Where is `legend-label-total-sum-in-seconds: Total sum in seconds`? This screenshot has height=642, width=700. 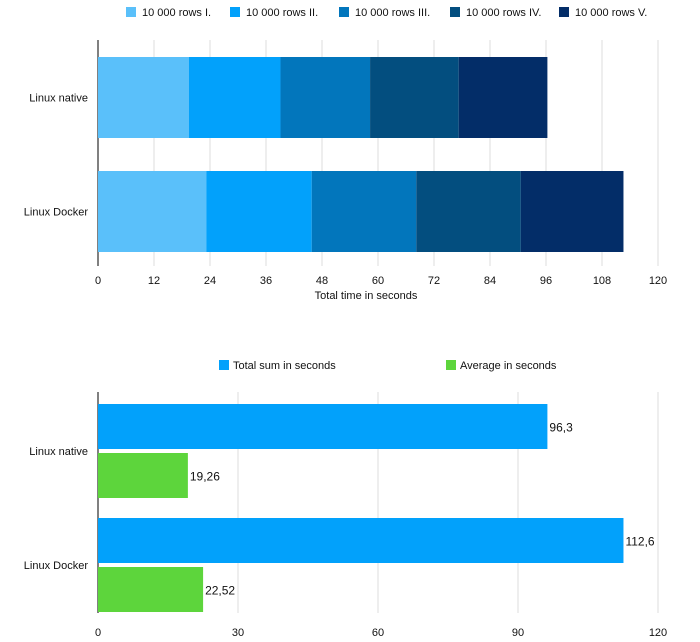
legend-label-total-sum-in-seconds: Total sum in seconds is located at coordinates (284, 366).